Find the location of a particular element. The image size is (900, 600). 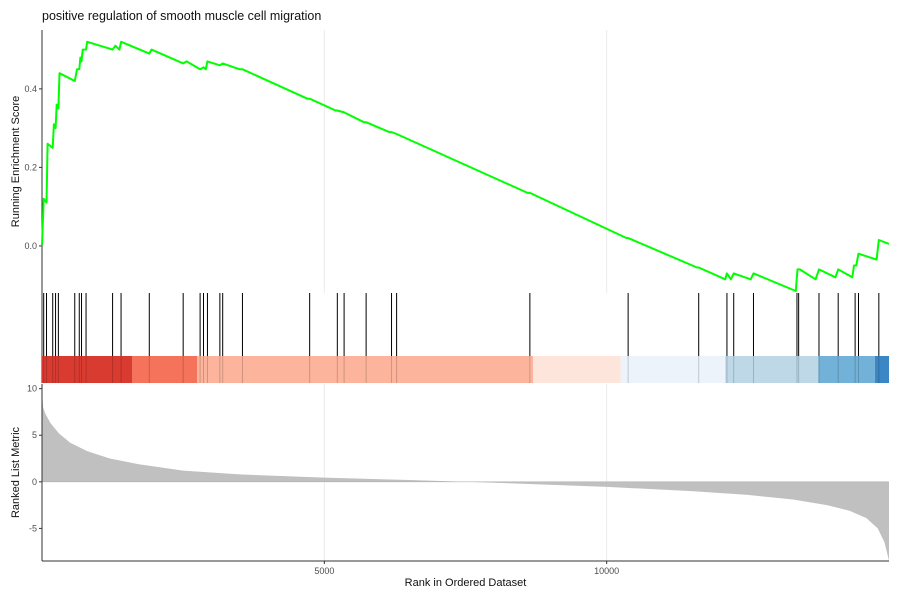

x-axis-title: Rank in Ordered Dataset is located at coordinates (466, 583).